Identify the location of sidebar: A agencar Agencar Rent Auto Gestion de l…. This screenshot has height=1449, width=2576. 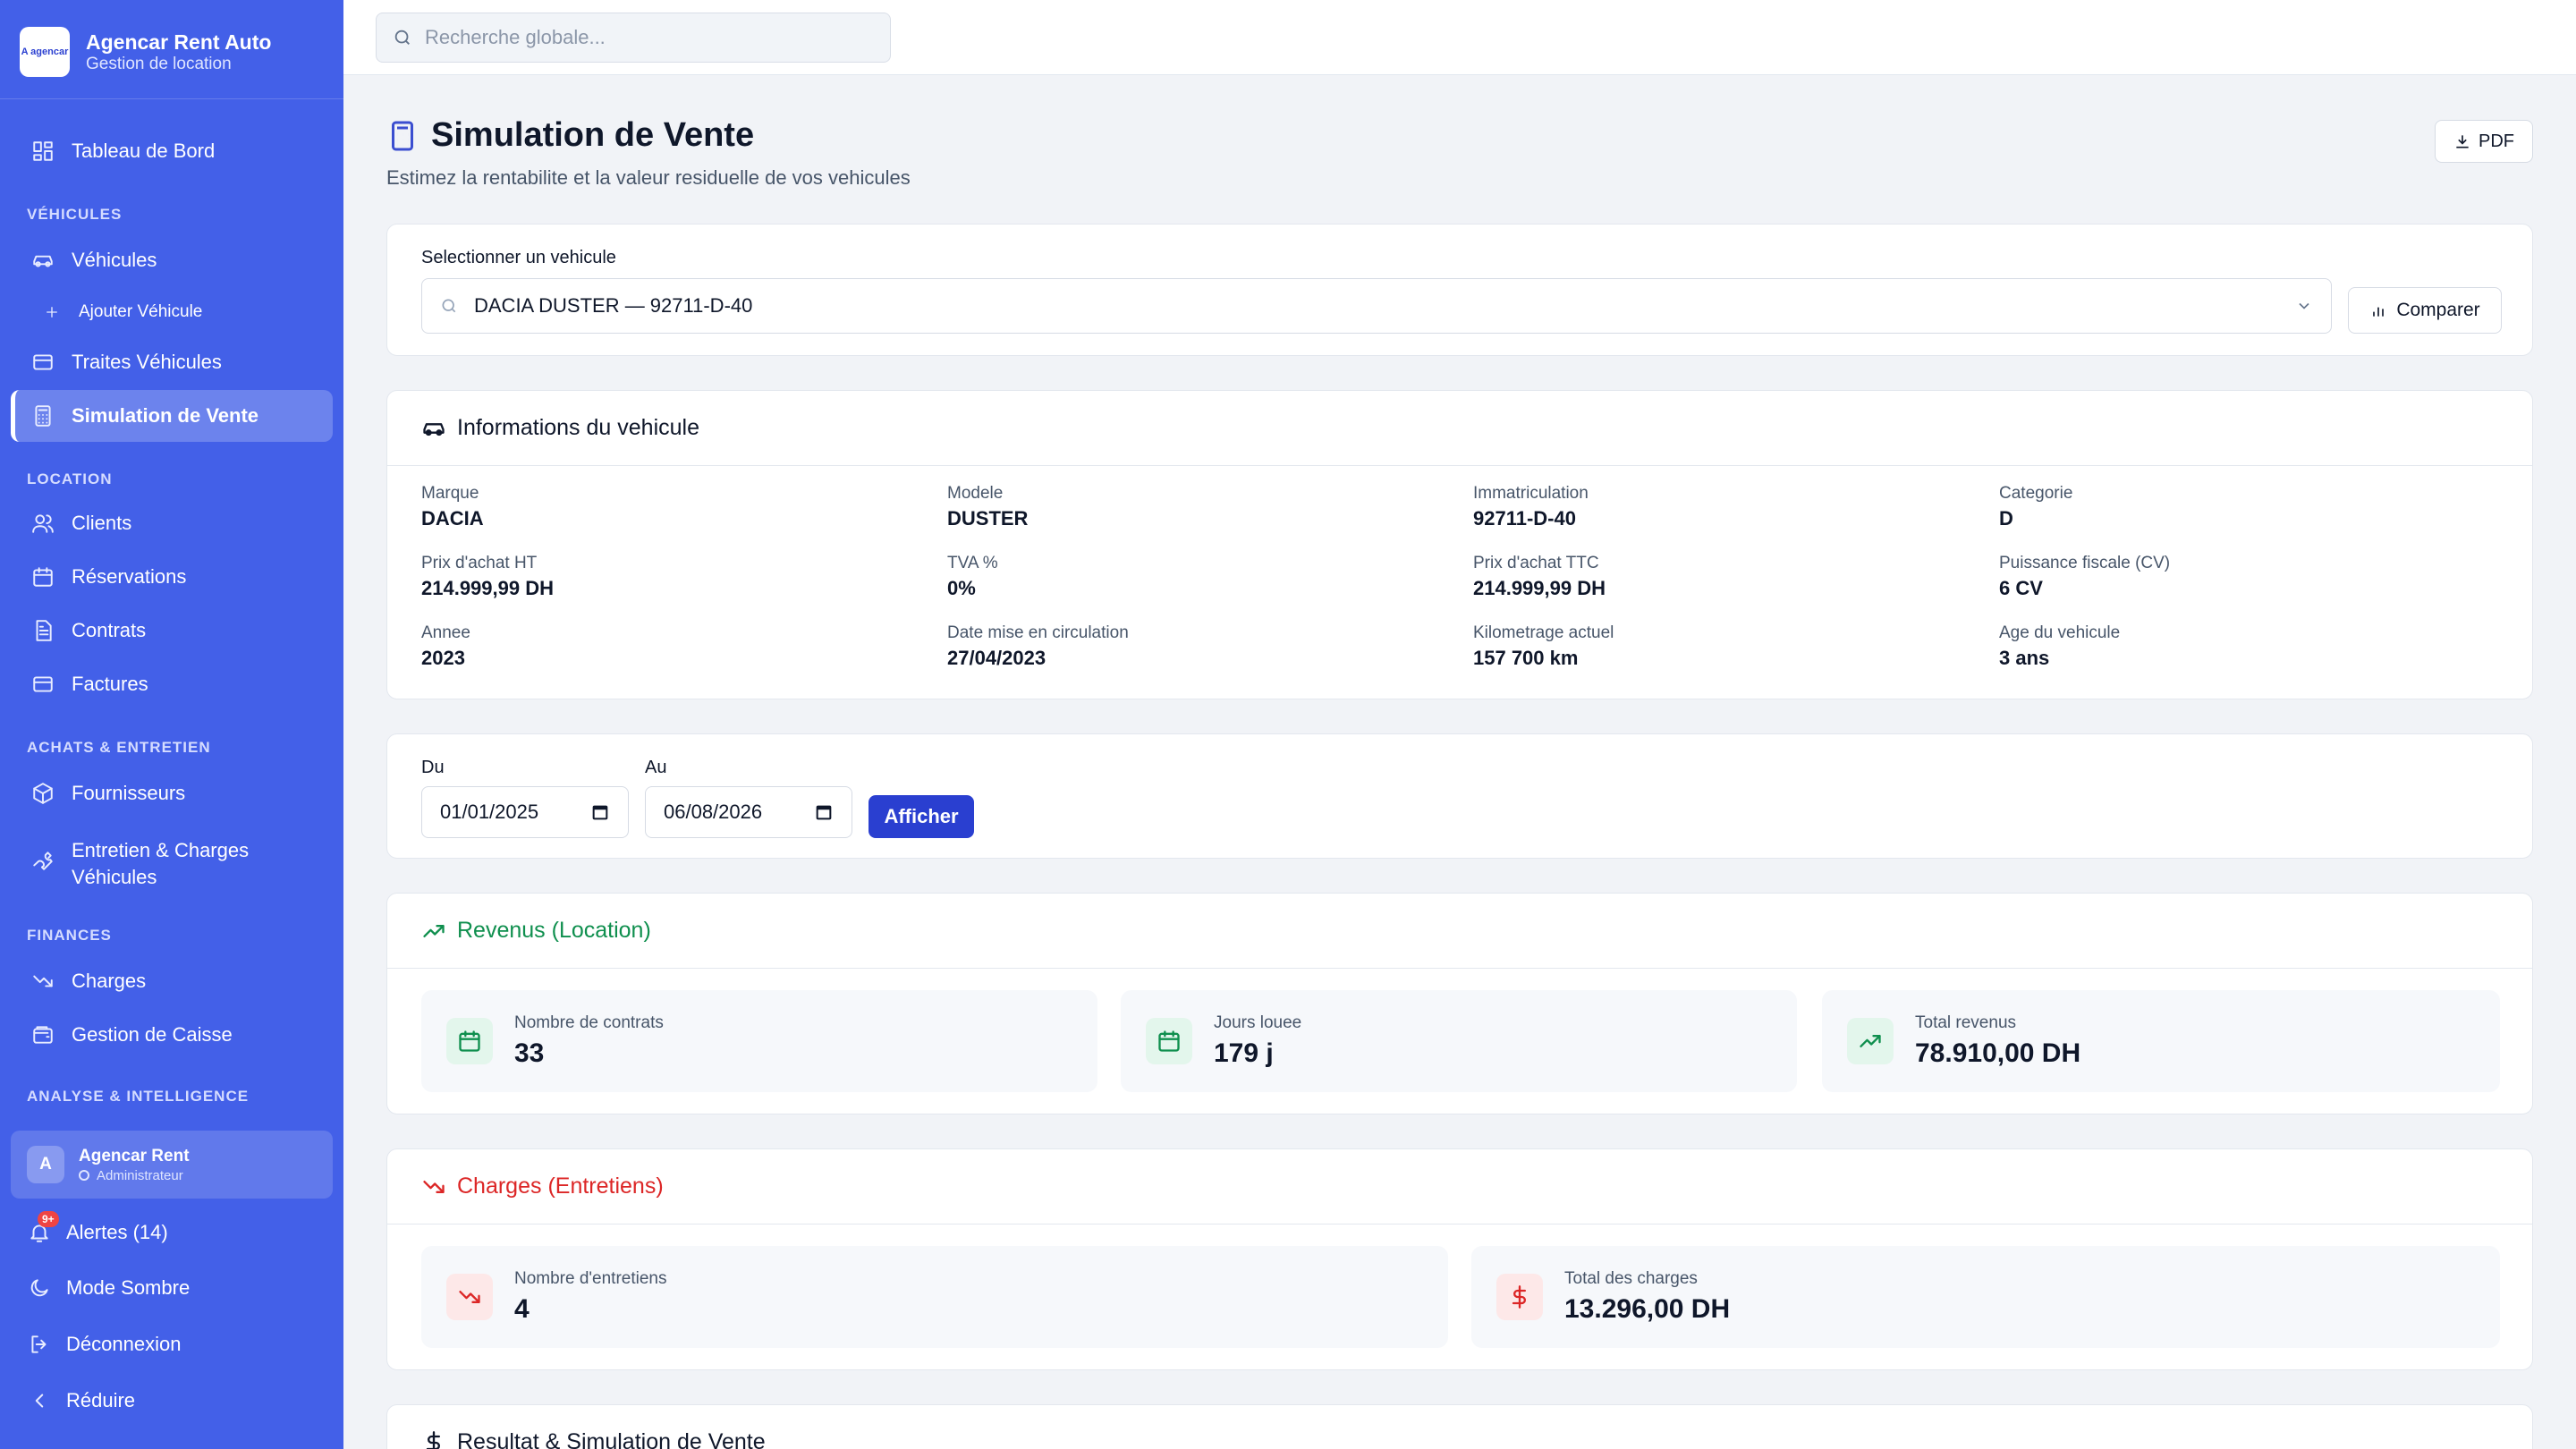
(171, 724).